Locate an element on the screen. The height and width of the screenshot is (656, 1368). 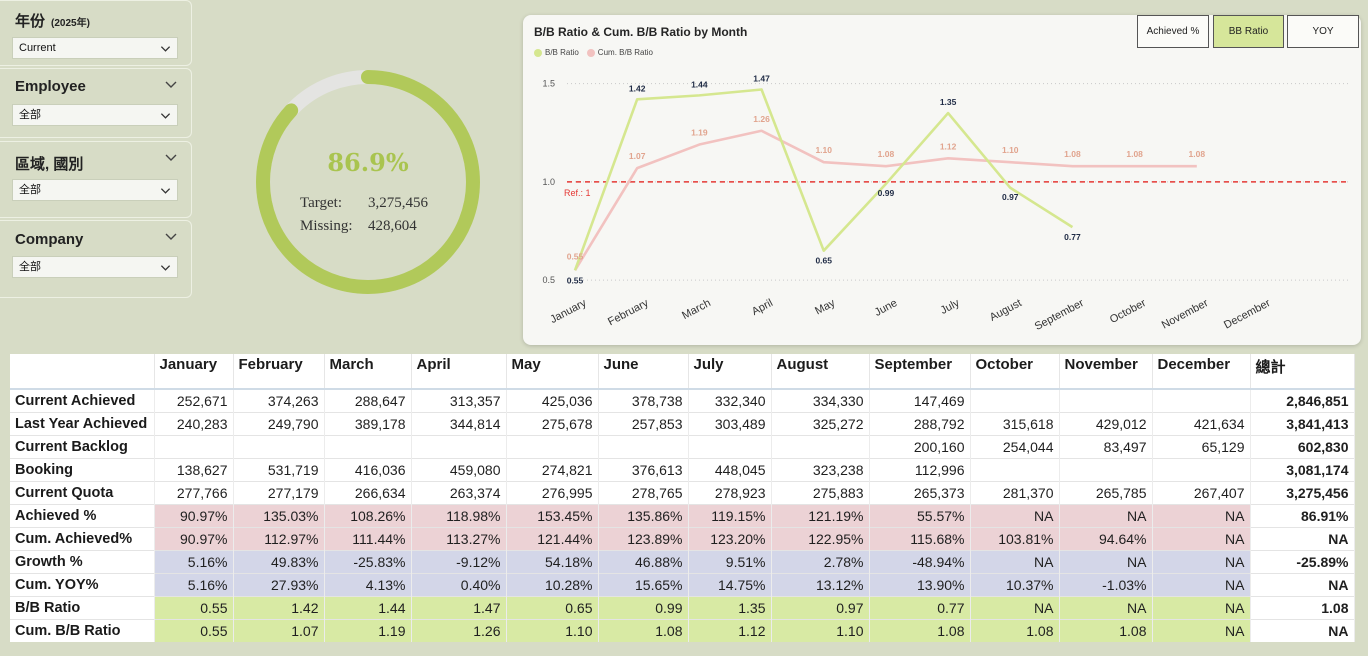
column-header: March is located at coordinates (368, 371).